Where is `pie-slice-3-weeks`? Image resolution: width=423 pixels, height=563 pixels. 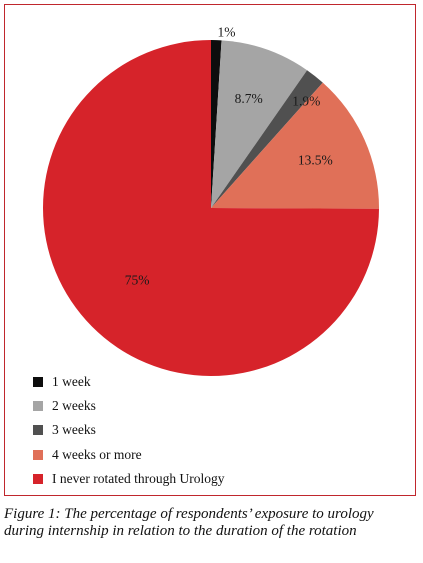
pie-slice-3-weeks is located at coordinates (267, 139).